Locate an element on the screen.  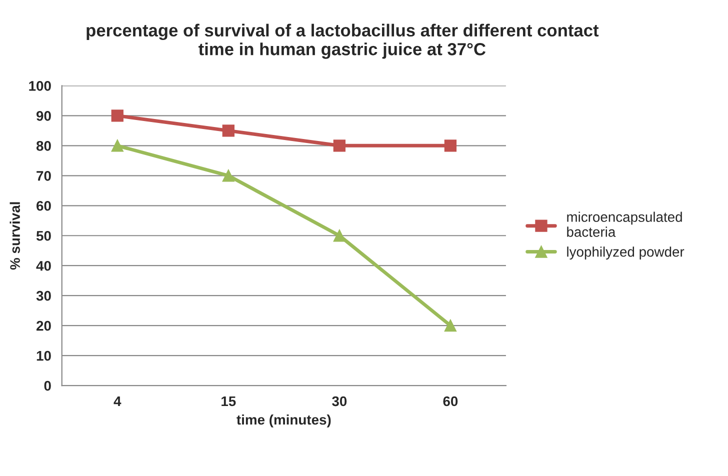
x-tick-label: 4 is located at coordinates (118, 401).